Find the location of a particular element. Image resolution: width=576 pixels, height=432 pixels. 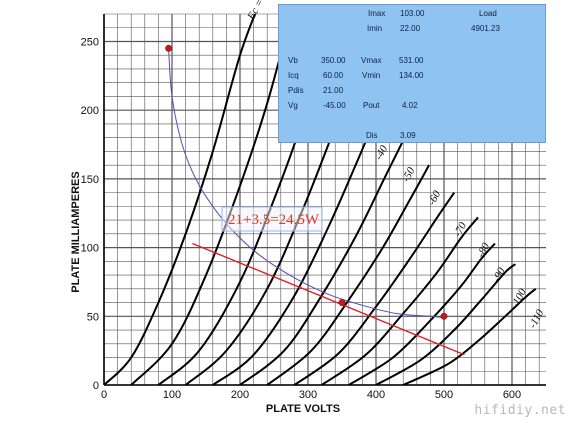

y-axis-label: PLATE MILLIAMPERES is located at coordinates (76, 231).